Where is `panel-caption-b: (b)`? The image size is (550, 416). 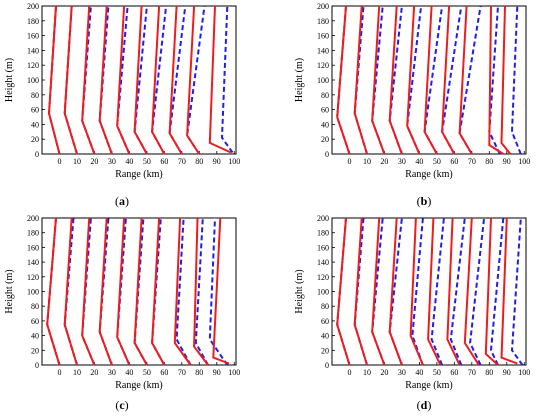
panel-caption-b: (b) is located at coordinates (424, 201).